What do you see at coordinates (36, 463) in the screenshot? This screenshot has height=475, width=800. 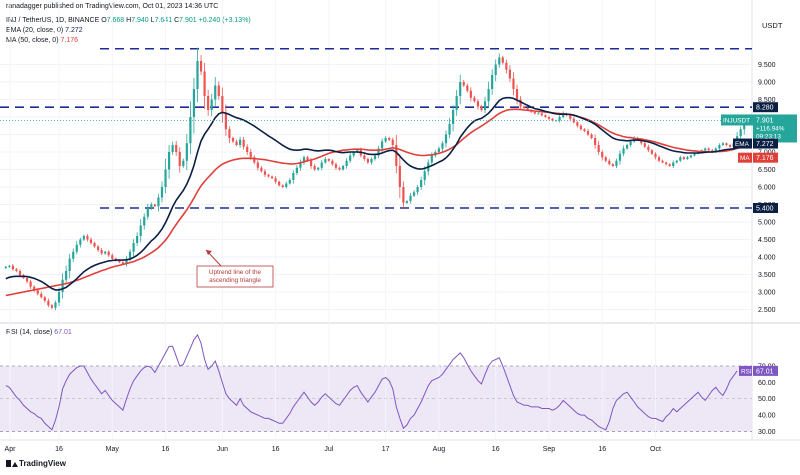 I see `tradingview-logo: TradingView` at bounding box center [36, 463].